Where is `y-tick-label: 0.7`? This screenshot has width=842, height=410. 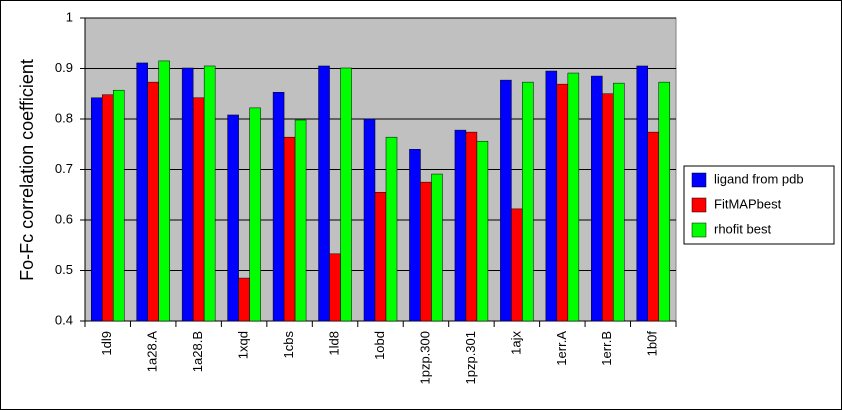
y-tick-label: 0.7 is located at coordinates (64, 168).